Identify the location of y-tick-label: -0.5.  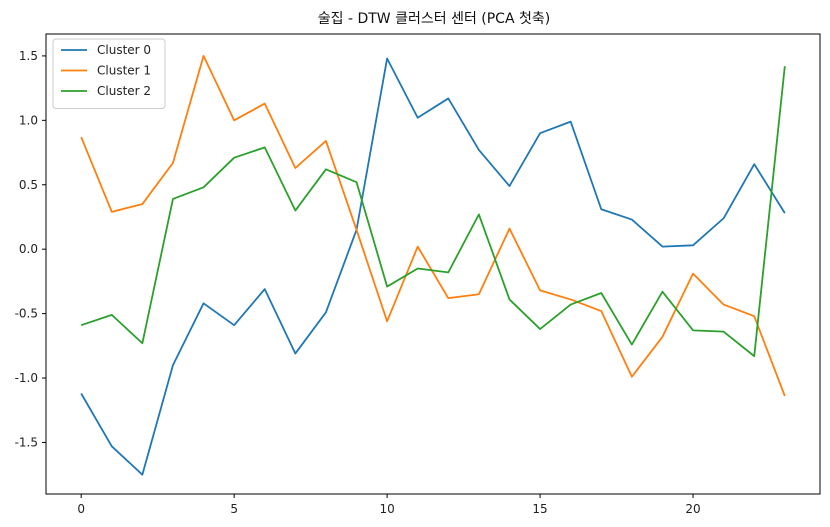
(26, 314).